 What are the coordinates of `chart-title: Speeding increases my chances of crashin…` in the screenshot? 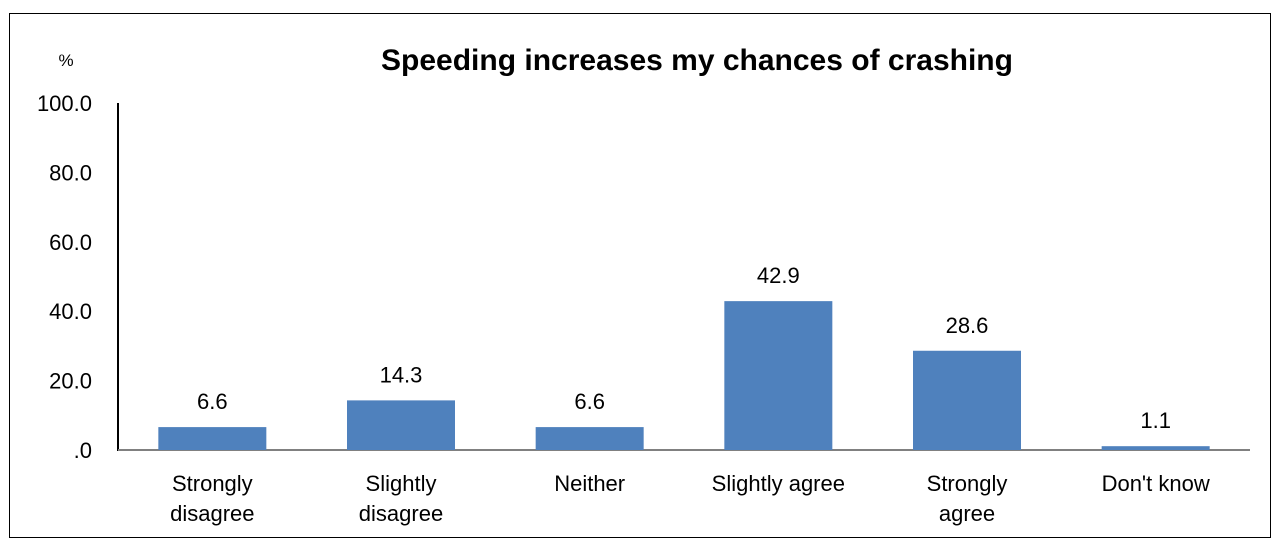 It's located at (697, 60).